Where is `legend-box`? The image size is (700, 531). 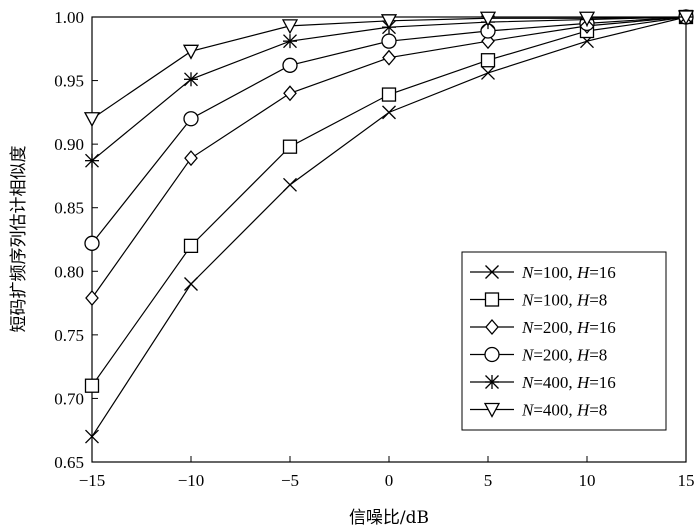
legend-box is located at coordinates (564, 341).